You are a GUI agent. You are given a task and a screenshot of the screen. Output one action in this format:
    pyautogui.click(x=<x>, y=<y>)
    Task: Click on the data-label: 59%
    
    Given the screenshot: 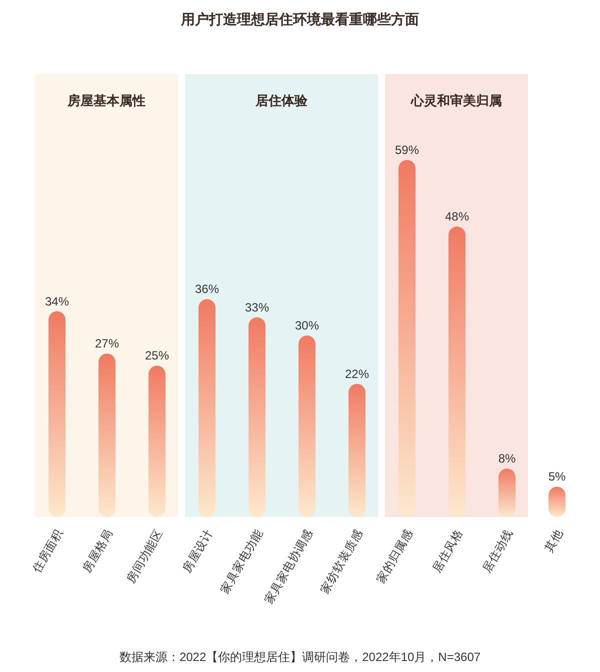 What is the action you would take?
    pyautogui.click(x=407, y=150)
    